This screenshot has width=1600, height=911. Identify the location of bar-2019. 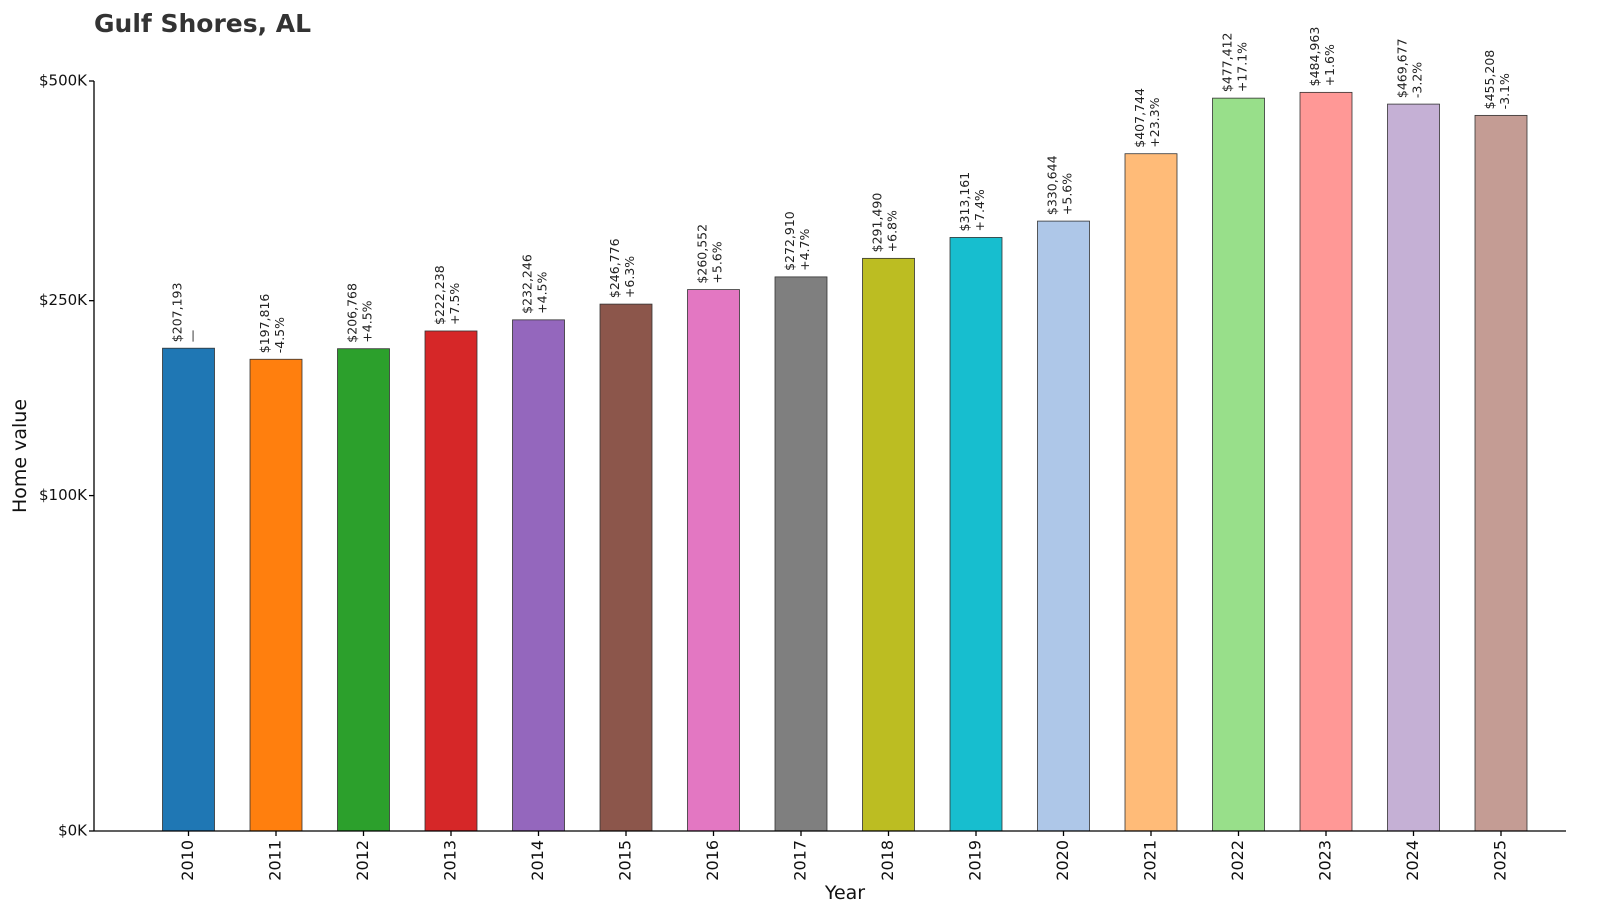
(976, 534).